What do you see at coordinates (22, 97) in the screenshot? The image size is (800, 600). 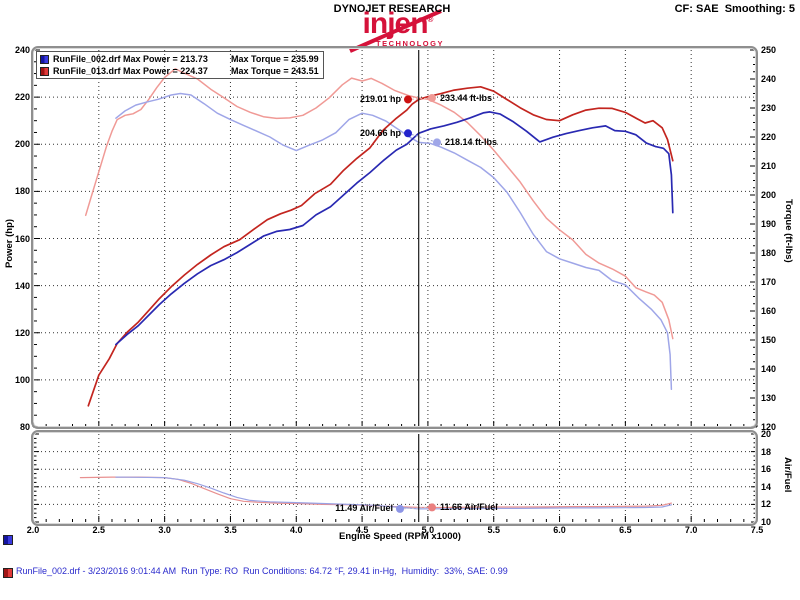 I see `power-axis-tick-label: 220` at bounding box center [22, 97].